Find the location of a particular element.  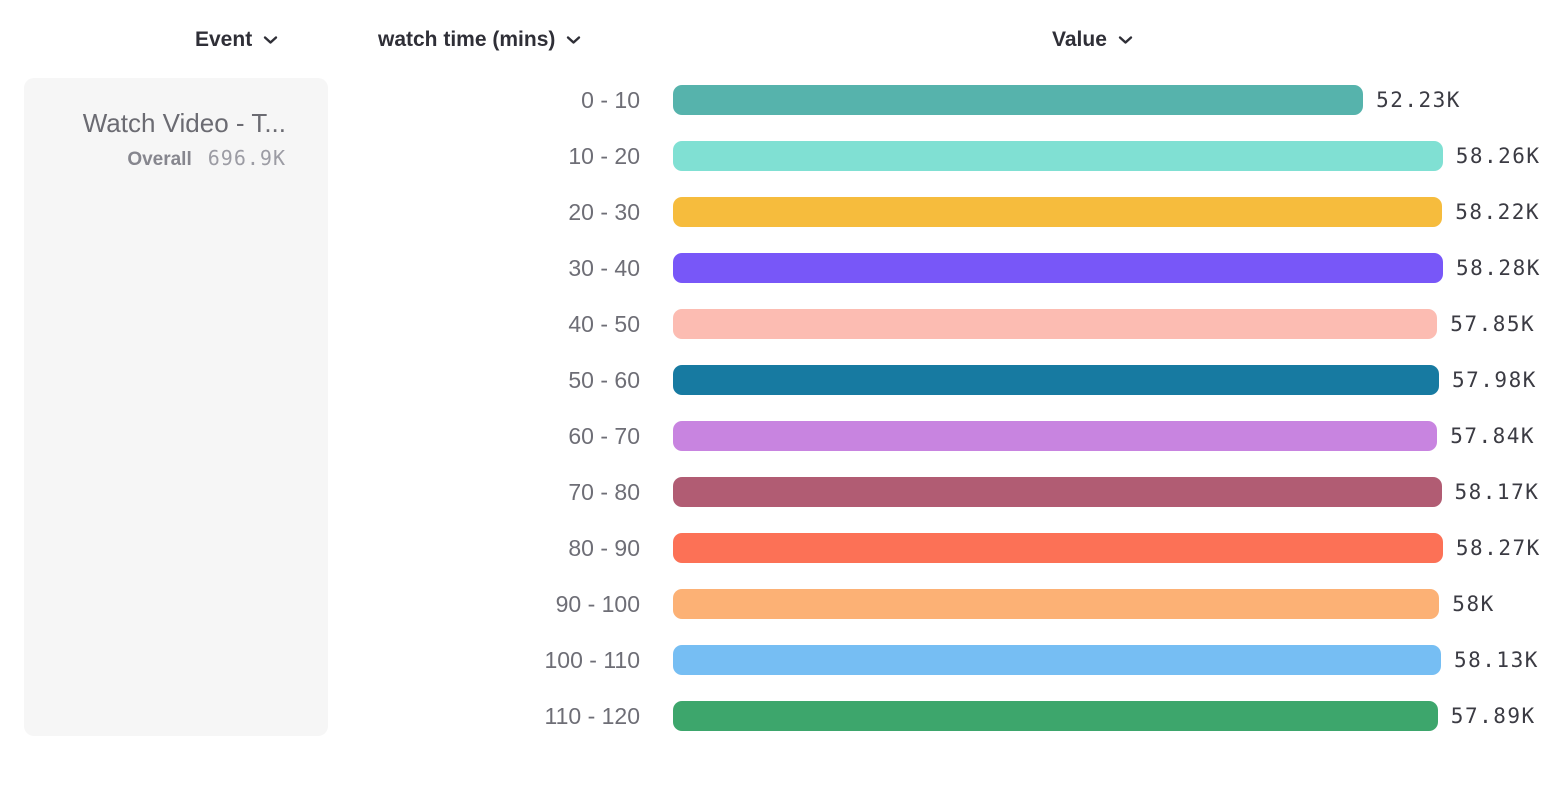

chart-row: 30 - 40 58.28K is located at coordinates (784, 268).